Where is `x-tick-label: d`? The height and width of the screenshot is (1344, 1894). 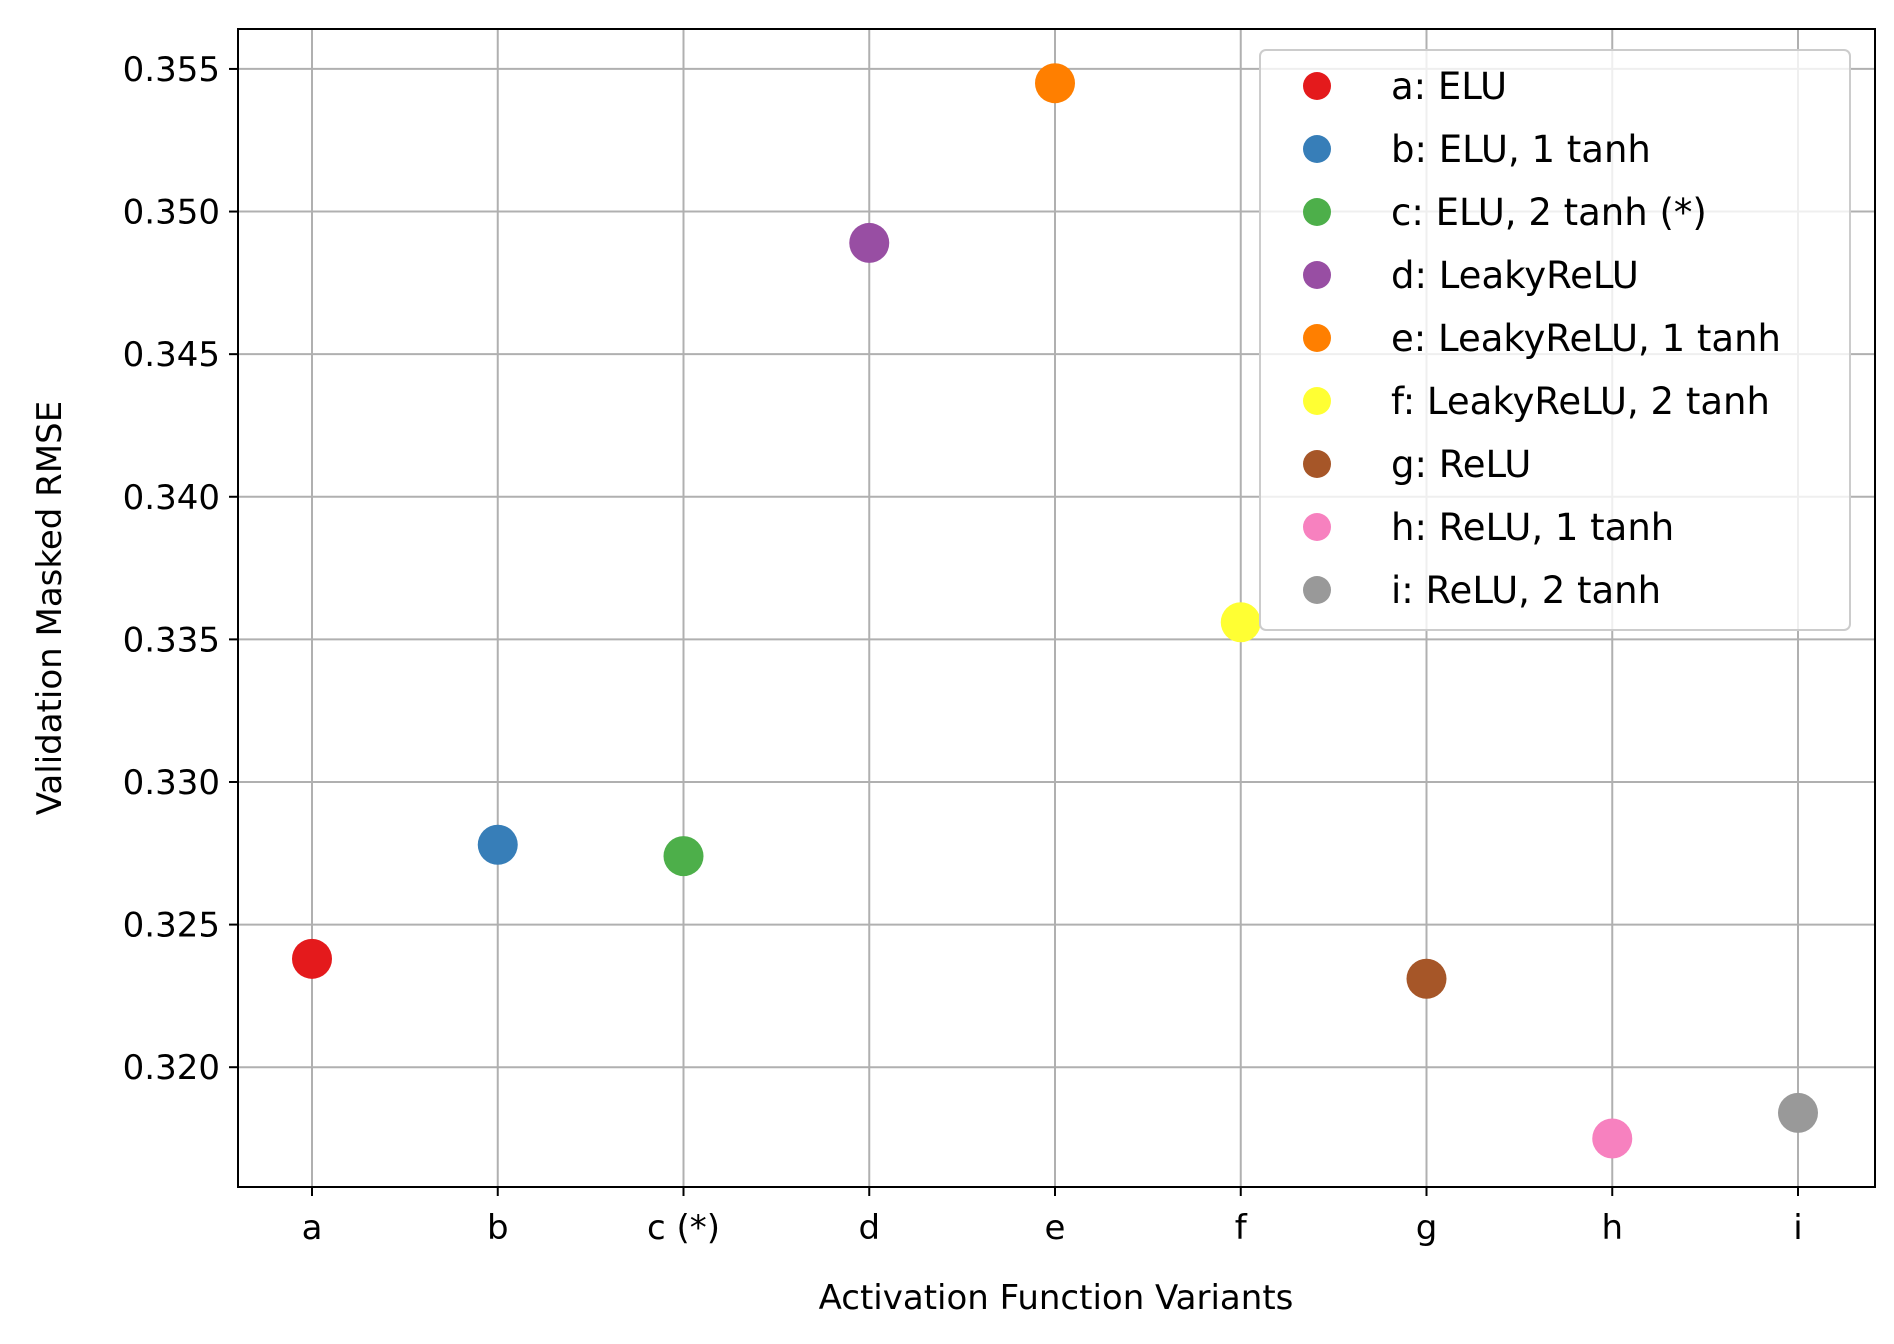 x-tick-label: d is located at coordinates (869, 1228).